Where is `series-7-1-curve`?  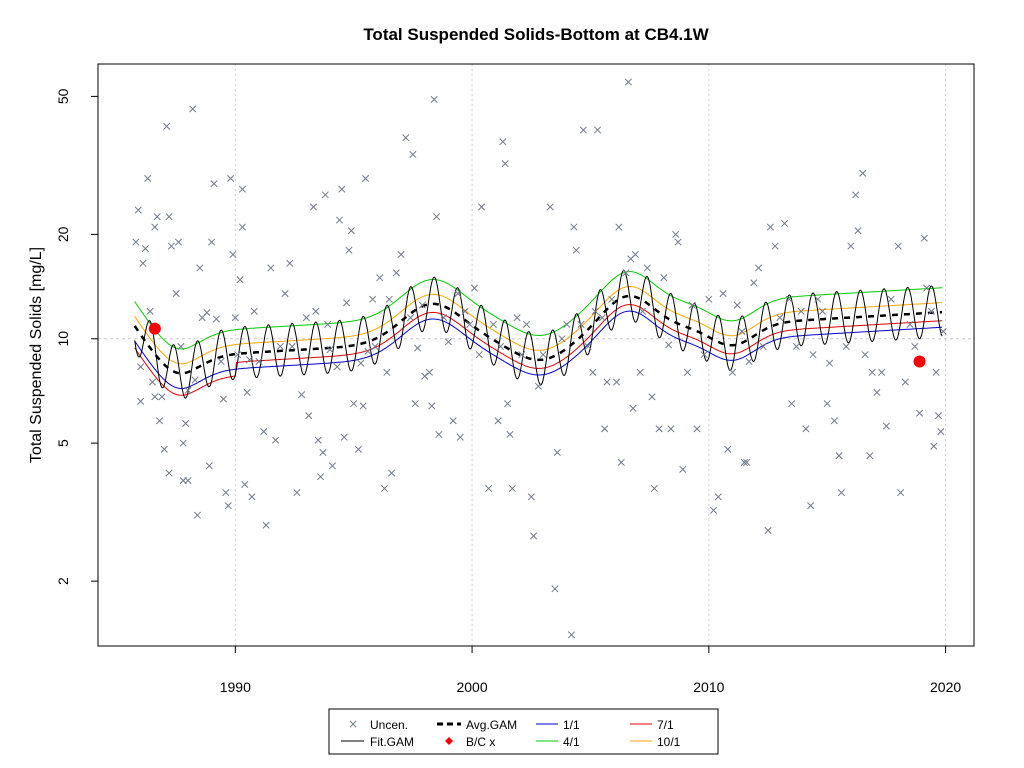 series-7-1-curve is located at coordinates (538, 350).